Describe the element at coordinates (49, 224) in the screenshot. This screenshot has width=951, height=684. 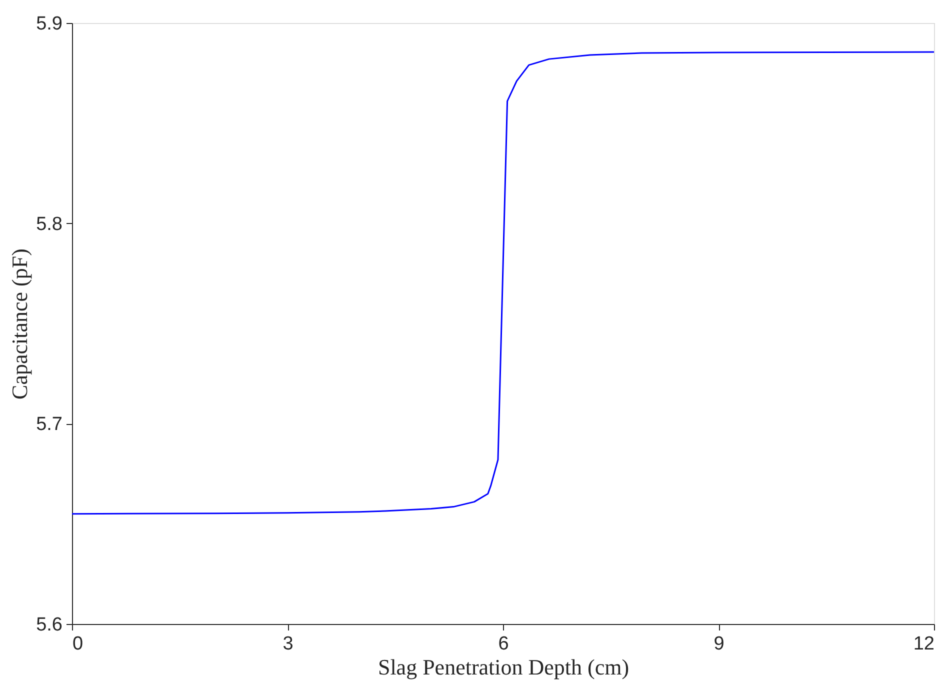
I see `y-tick-label: 5.8` at that location.